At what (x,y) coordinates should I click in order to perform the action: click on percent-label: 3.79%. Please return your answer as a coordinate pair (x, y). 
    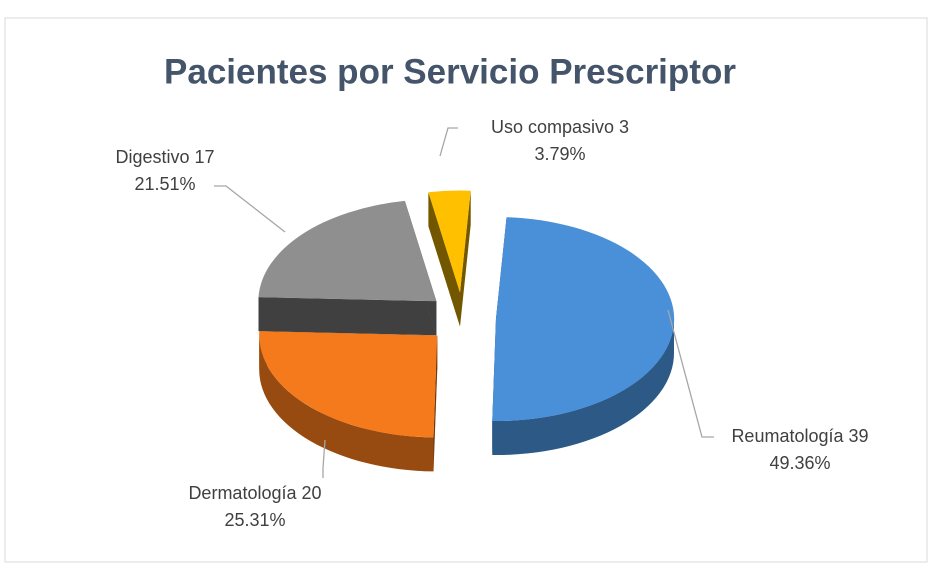
    Looking at the image, I should click on (559, 154).